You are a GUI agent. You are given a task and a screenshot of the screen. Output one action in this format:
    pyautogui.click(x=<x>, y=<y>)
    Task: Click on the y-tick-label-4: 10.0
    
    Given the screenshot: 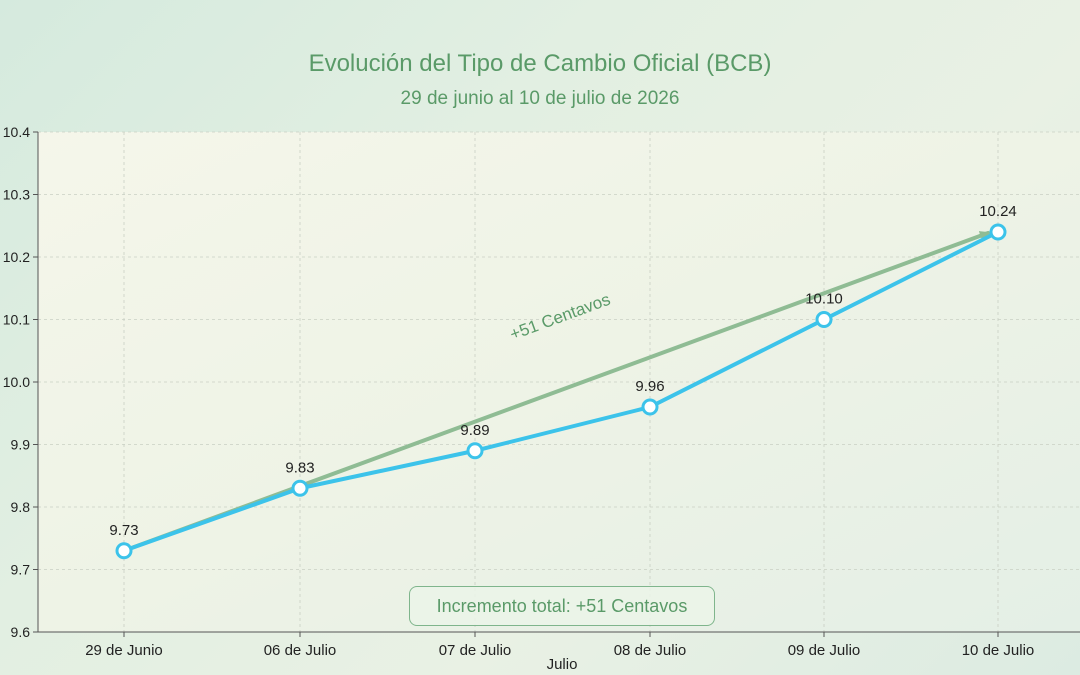 What is the action you would take?
    pyautogui.click(x=16, y=382)
    